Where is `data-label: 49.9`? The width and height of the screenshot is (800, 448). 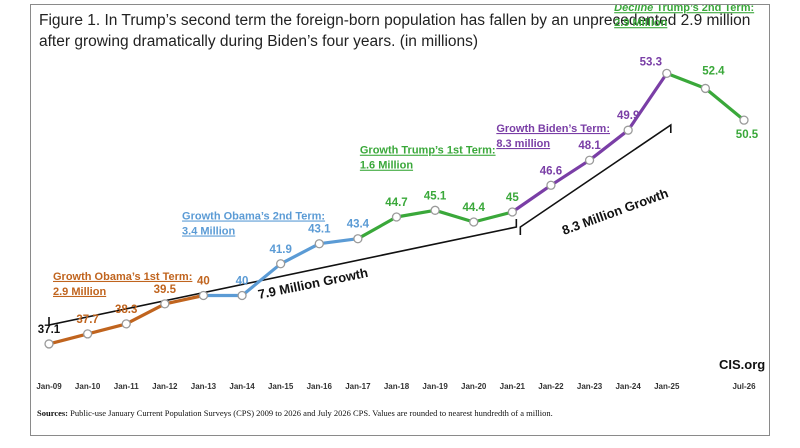
data-label: 49.9 is located at coordinates (628, 116).